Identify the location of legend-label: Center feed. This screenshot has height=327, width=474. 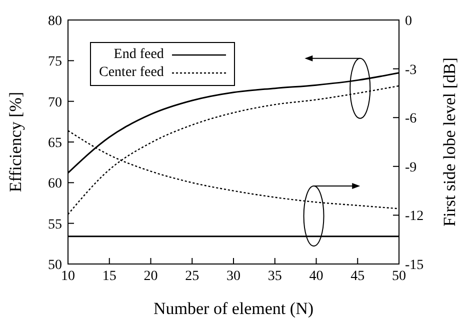
(131, 73).